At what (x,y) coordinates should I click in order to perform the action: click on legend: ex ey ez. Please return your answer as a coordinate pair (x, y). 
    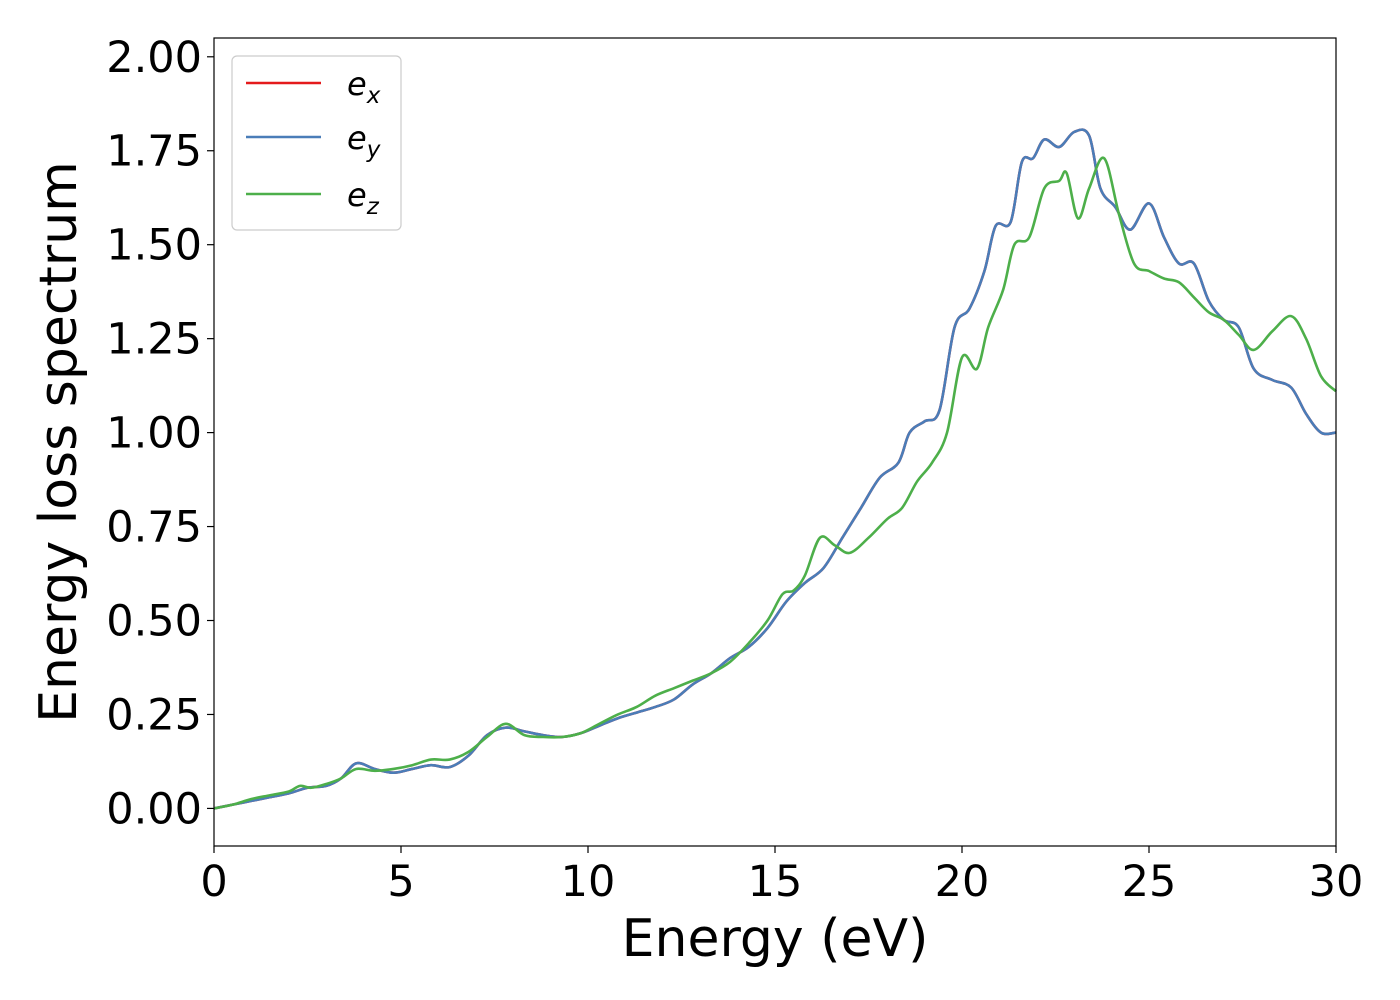
    Looking at the image, I should click on (316, 143).